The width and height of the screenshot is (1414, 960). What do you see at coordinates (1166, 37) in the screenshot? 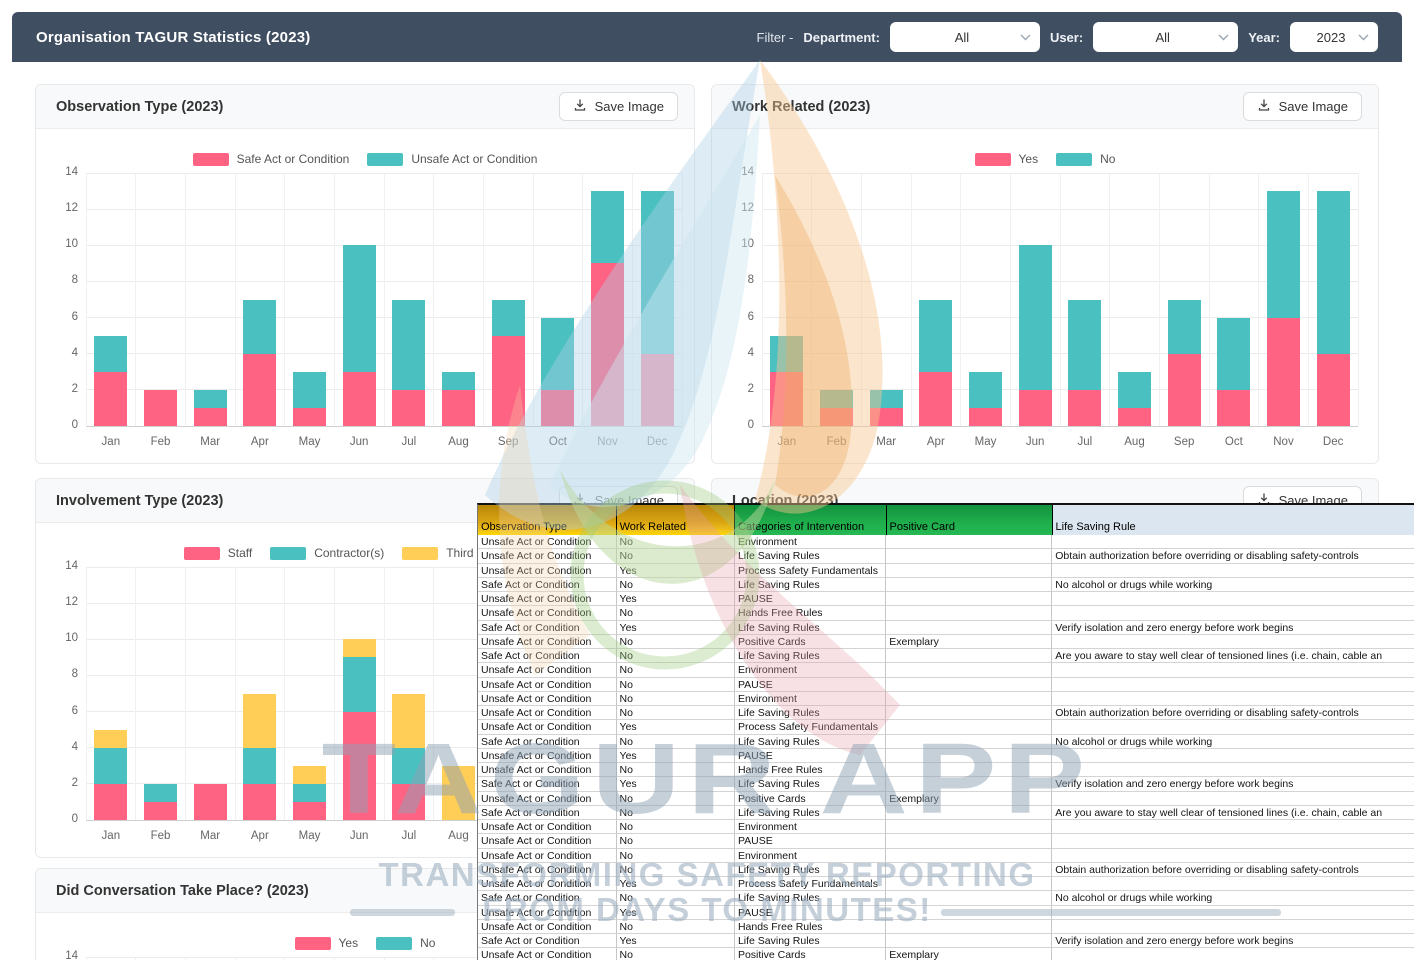
I see `user-select: All` at bounding box center [1166, 37].